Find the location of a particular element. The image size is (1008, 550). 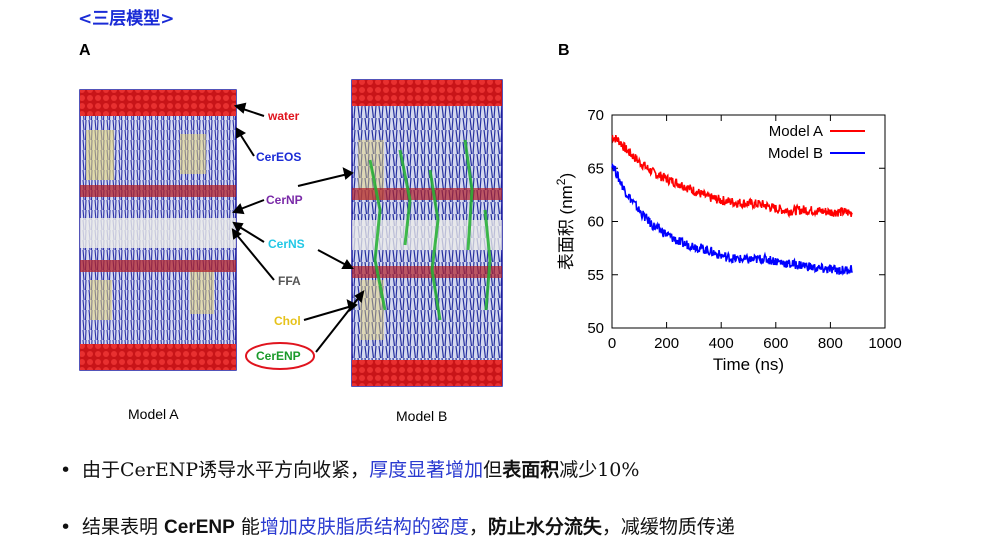

label-cerns: CerNS is located at coordinates (286, 244).